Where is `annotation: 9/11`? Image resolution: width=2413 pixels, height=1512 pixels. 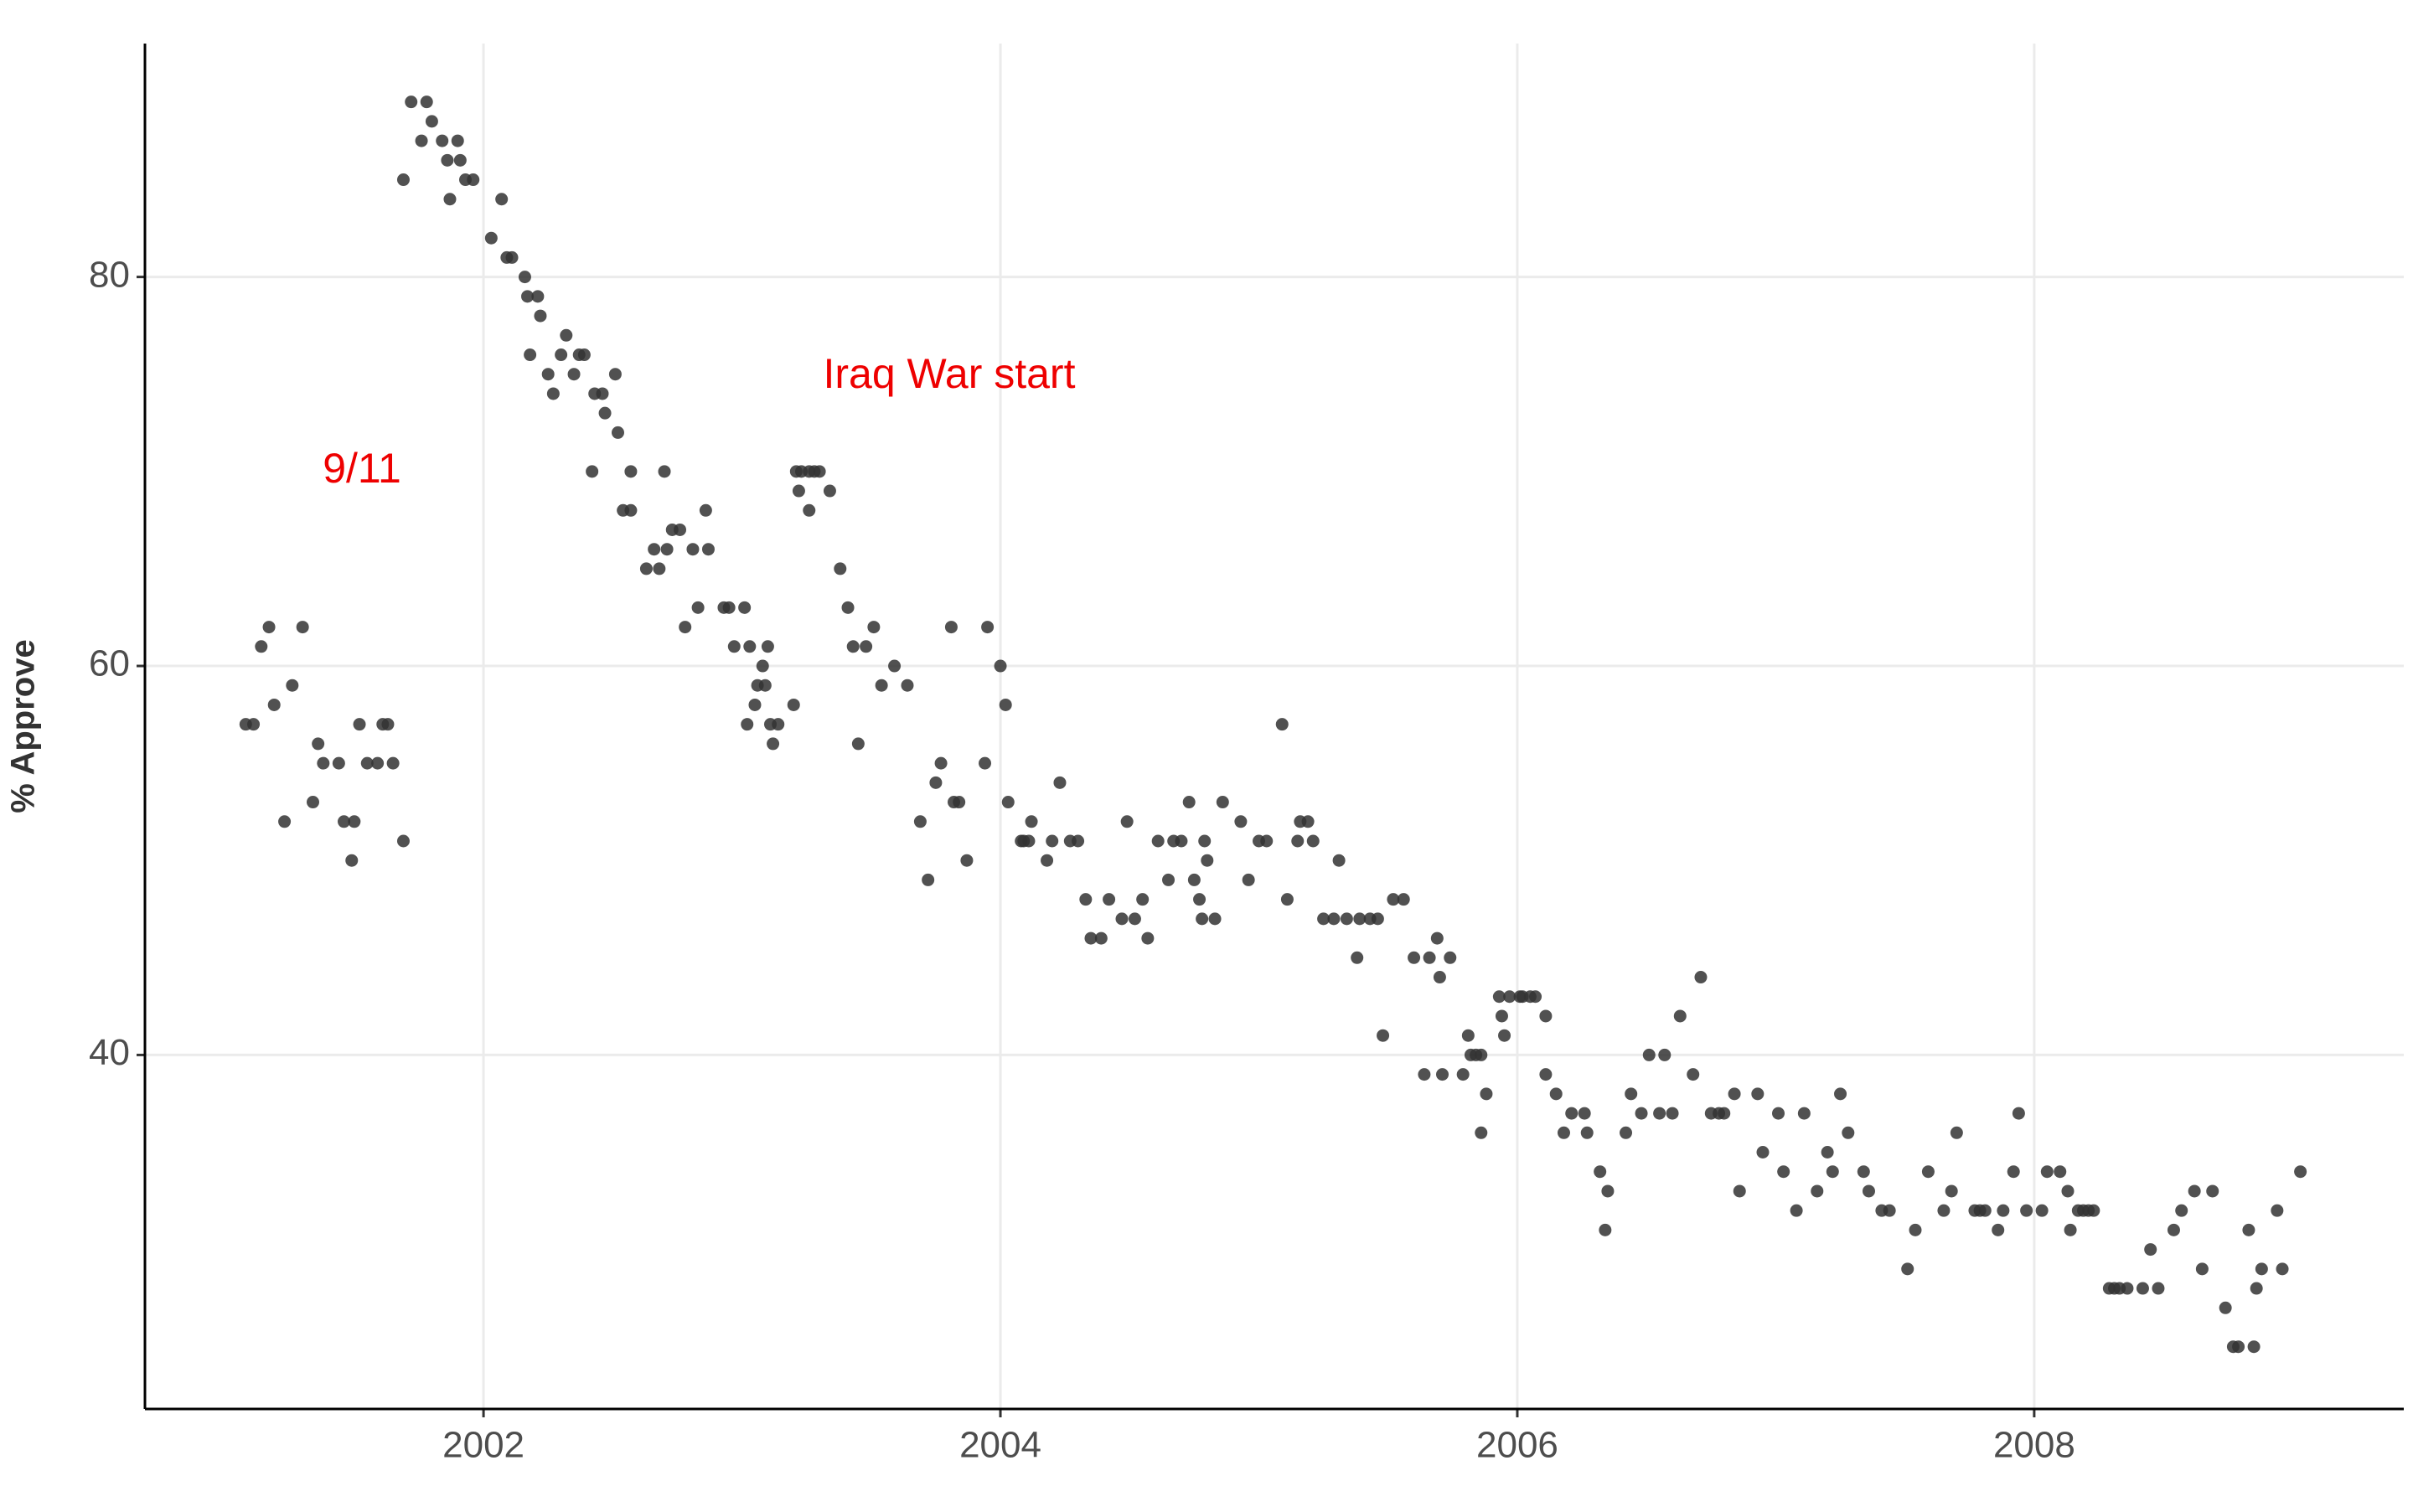
annotation: 9/11 is located at coordinates (362, 468).